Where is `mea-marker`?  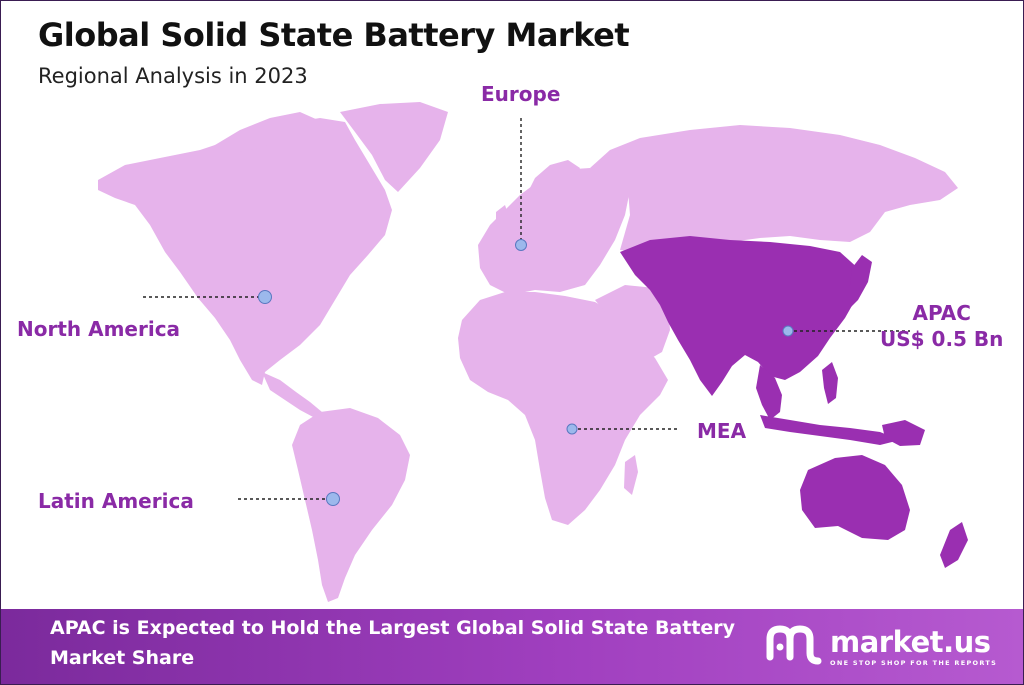
mea-marker is located at coordinates (572, 429).